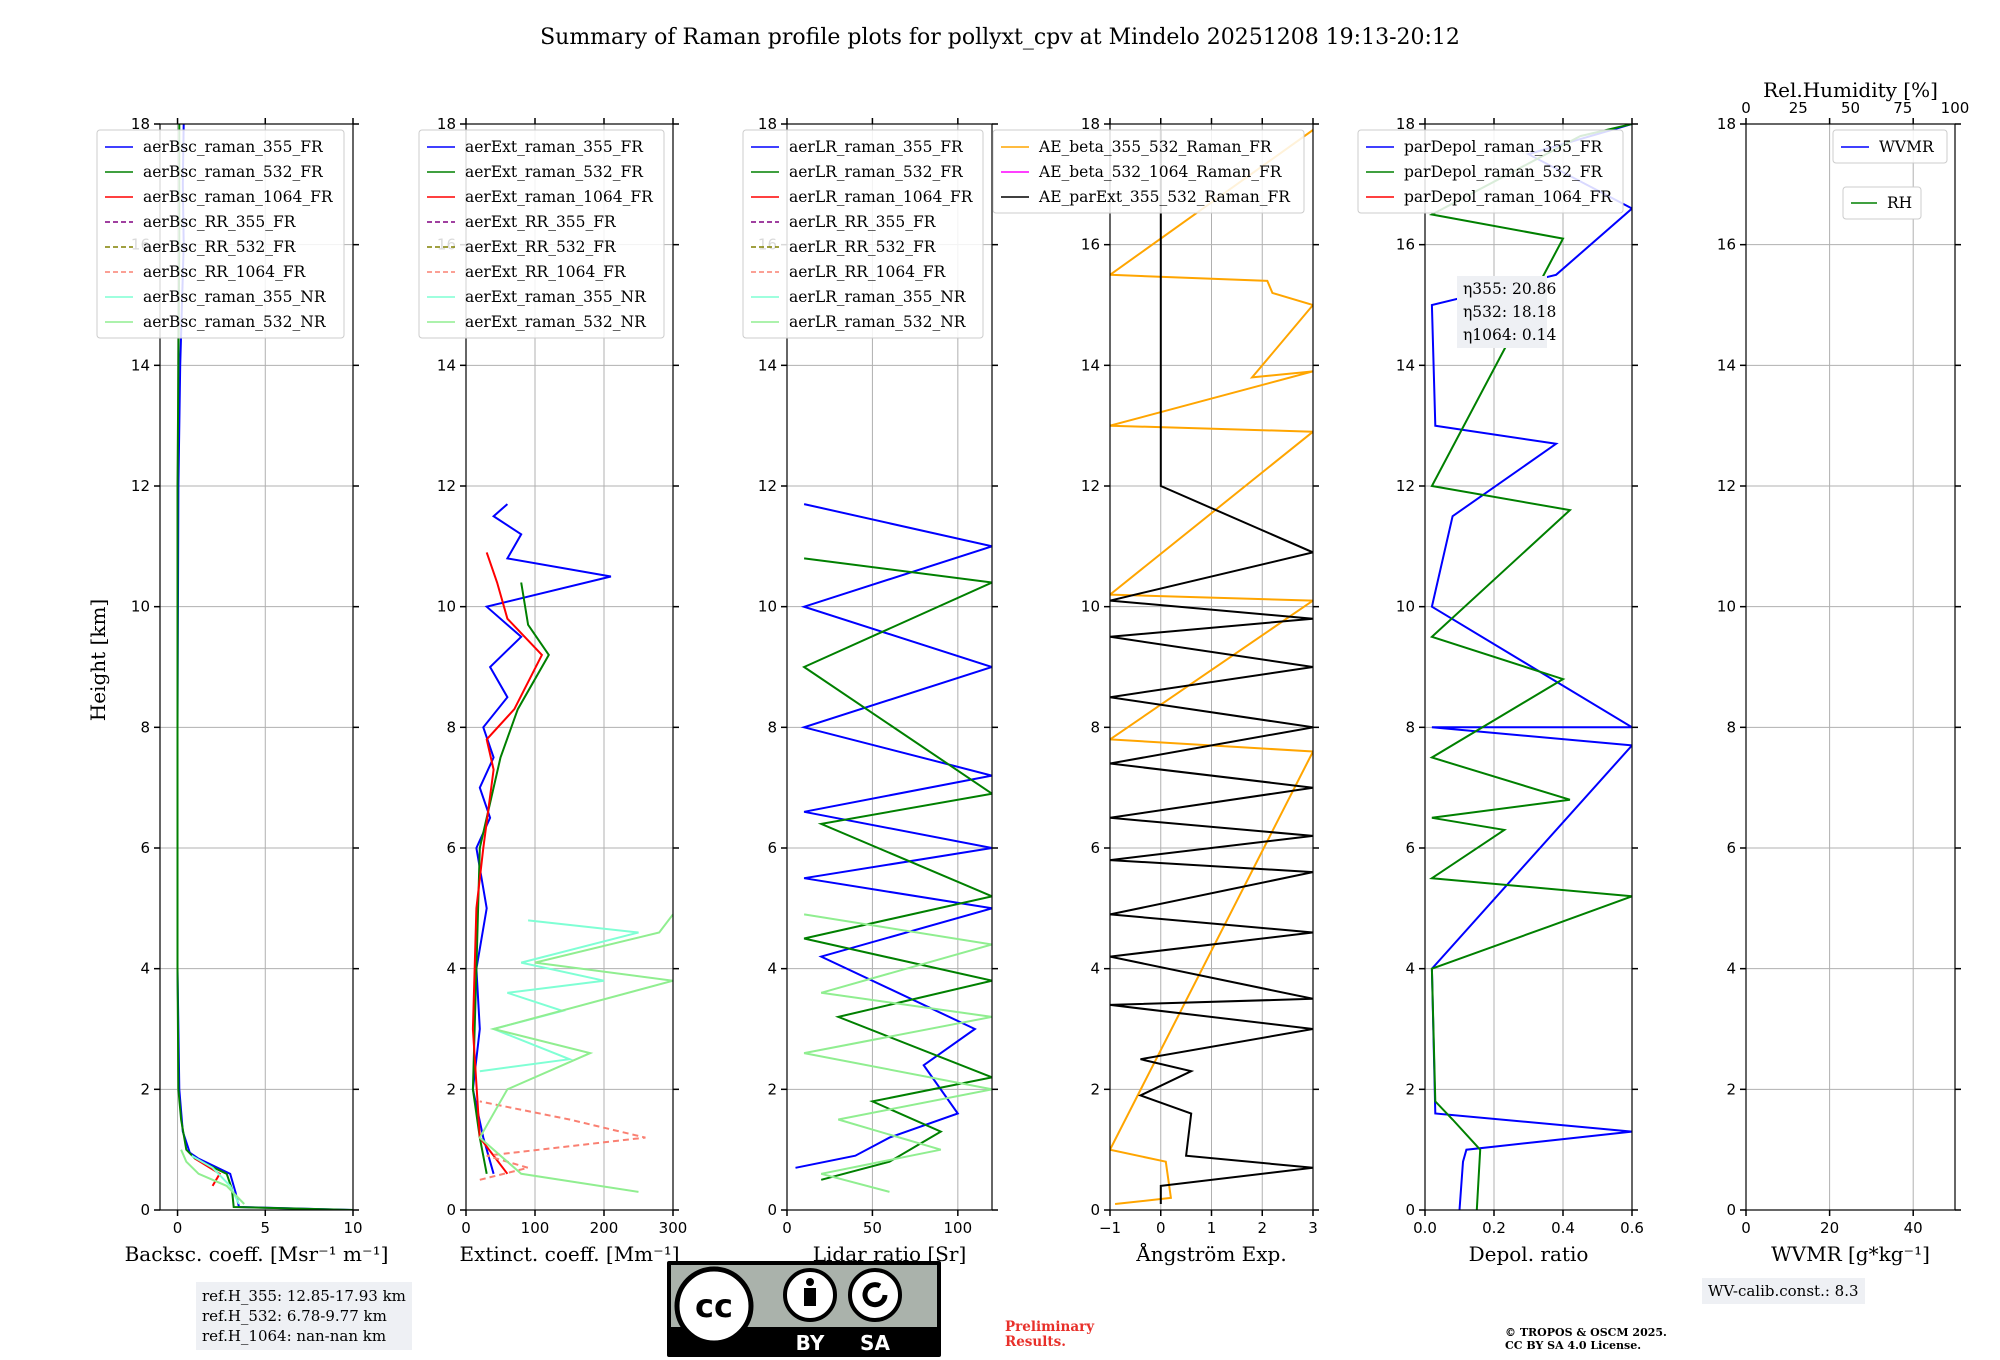 The width and height of the screenshot is (2000, 1360). Describe the element at coordinates (98, 660) in the screenshot. I see `y-axis-label: Height [km]` at that location.